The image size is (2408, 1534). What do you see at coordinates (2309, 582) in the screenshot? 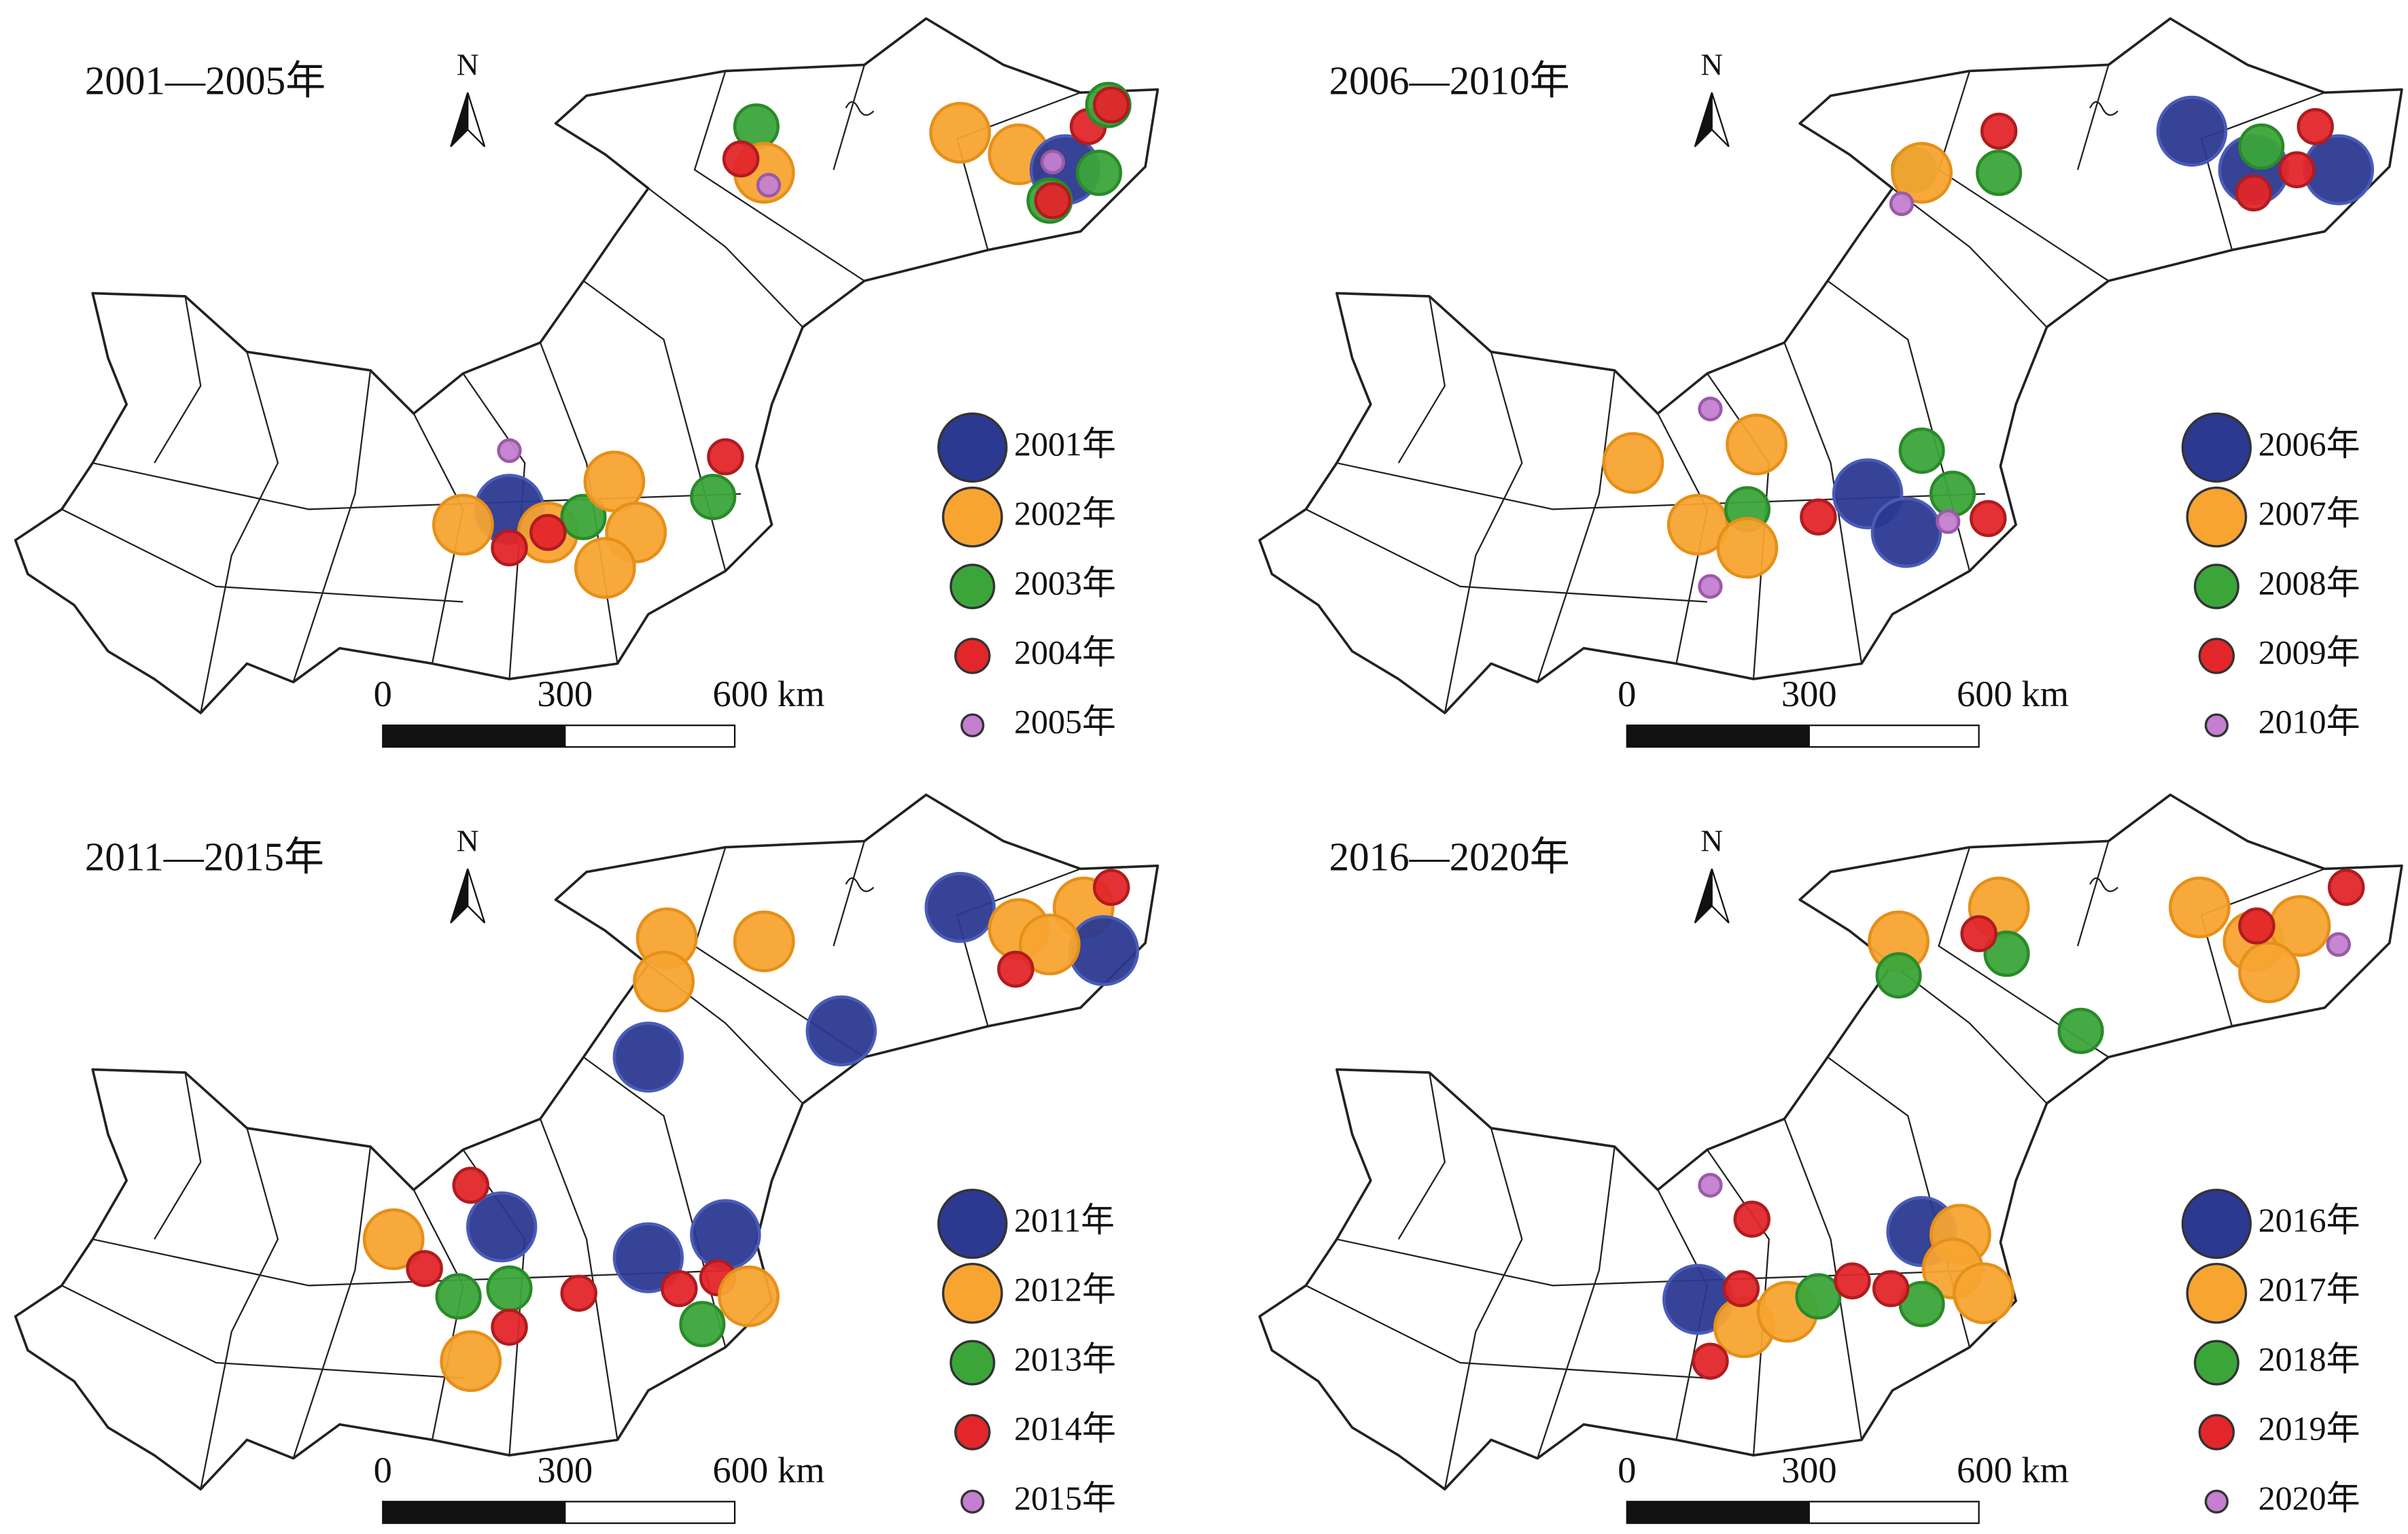
I see `legend-label: 2008年` at bounding box center [2309, 582].